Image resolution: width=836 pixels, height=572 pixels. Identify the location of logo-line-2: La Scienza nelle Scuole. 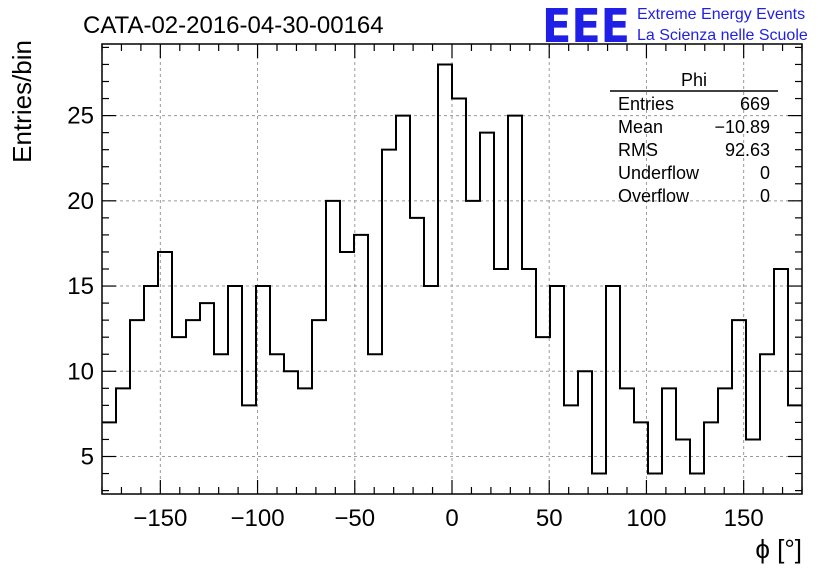
(722, 35).